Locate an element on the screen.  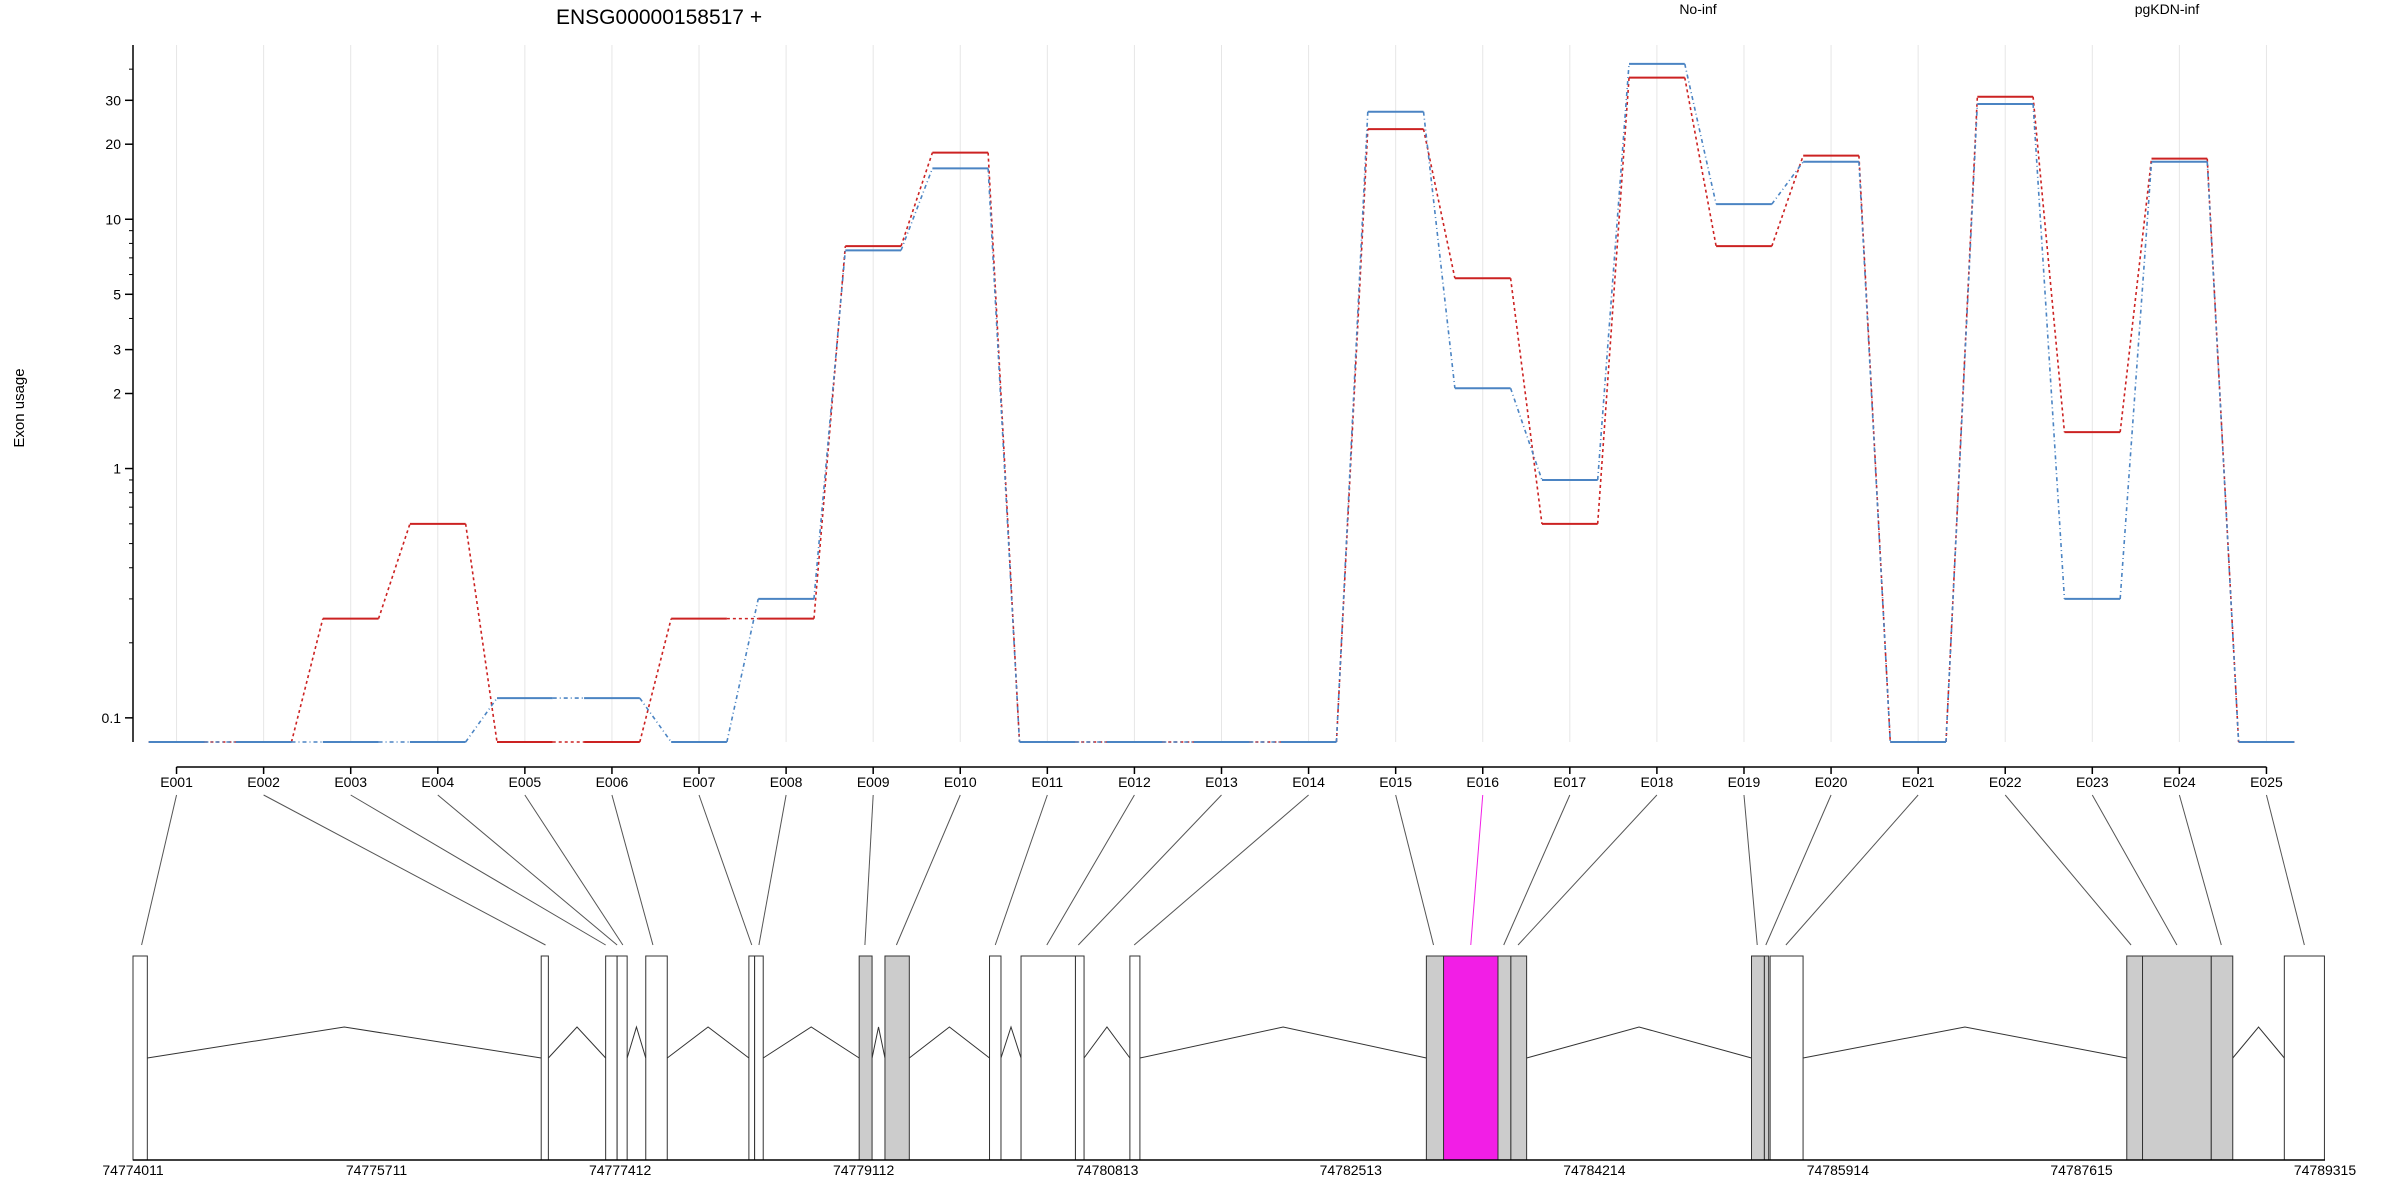
exon-link-e008 is located at coordinates (772, 870).